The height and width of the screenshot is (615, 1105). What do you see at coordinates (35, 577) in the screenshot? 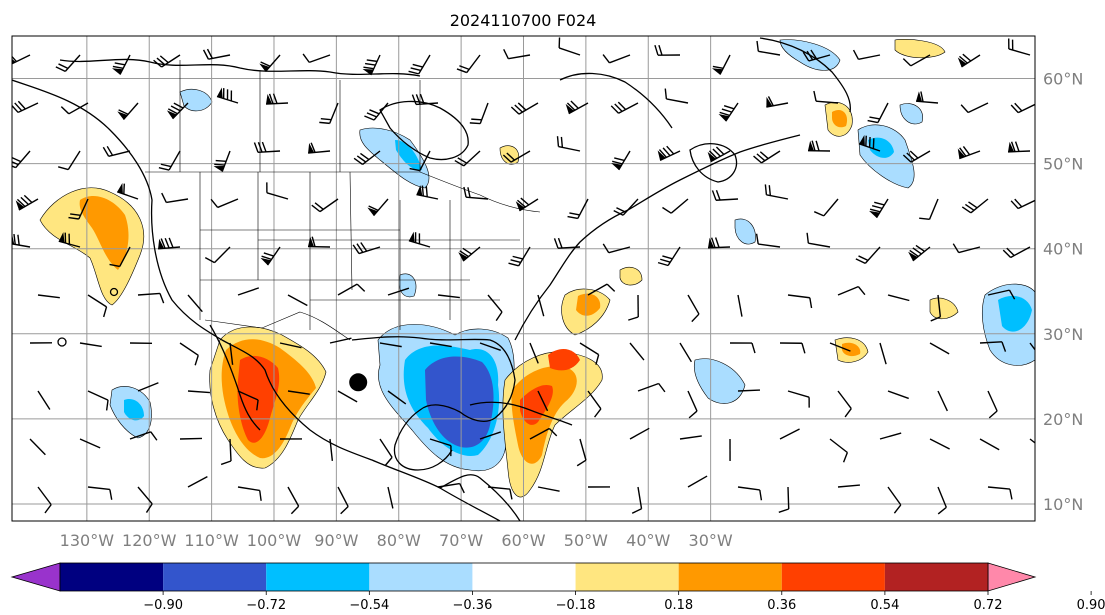
I see `colorbar-extend-min` at bounding box center [35, 577].